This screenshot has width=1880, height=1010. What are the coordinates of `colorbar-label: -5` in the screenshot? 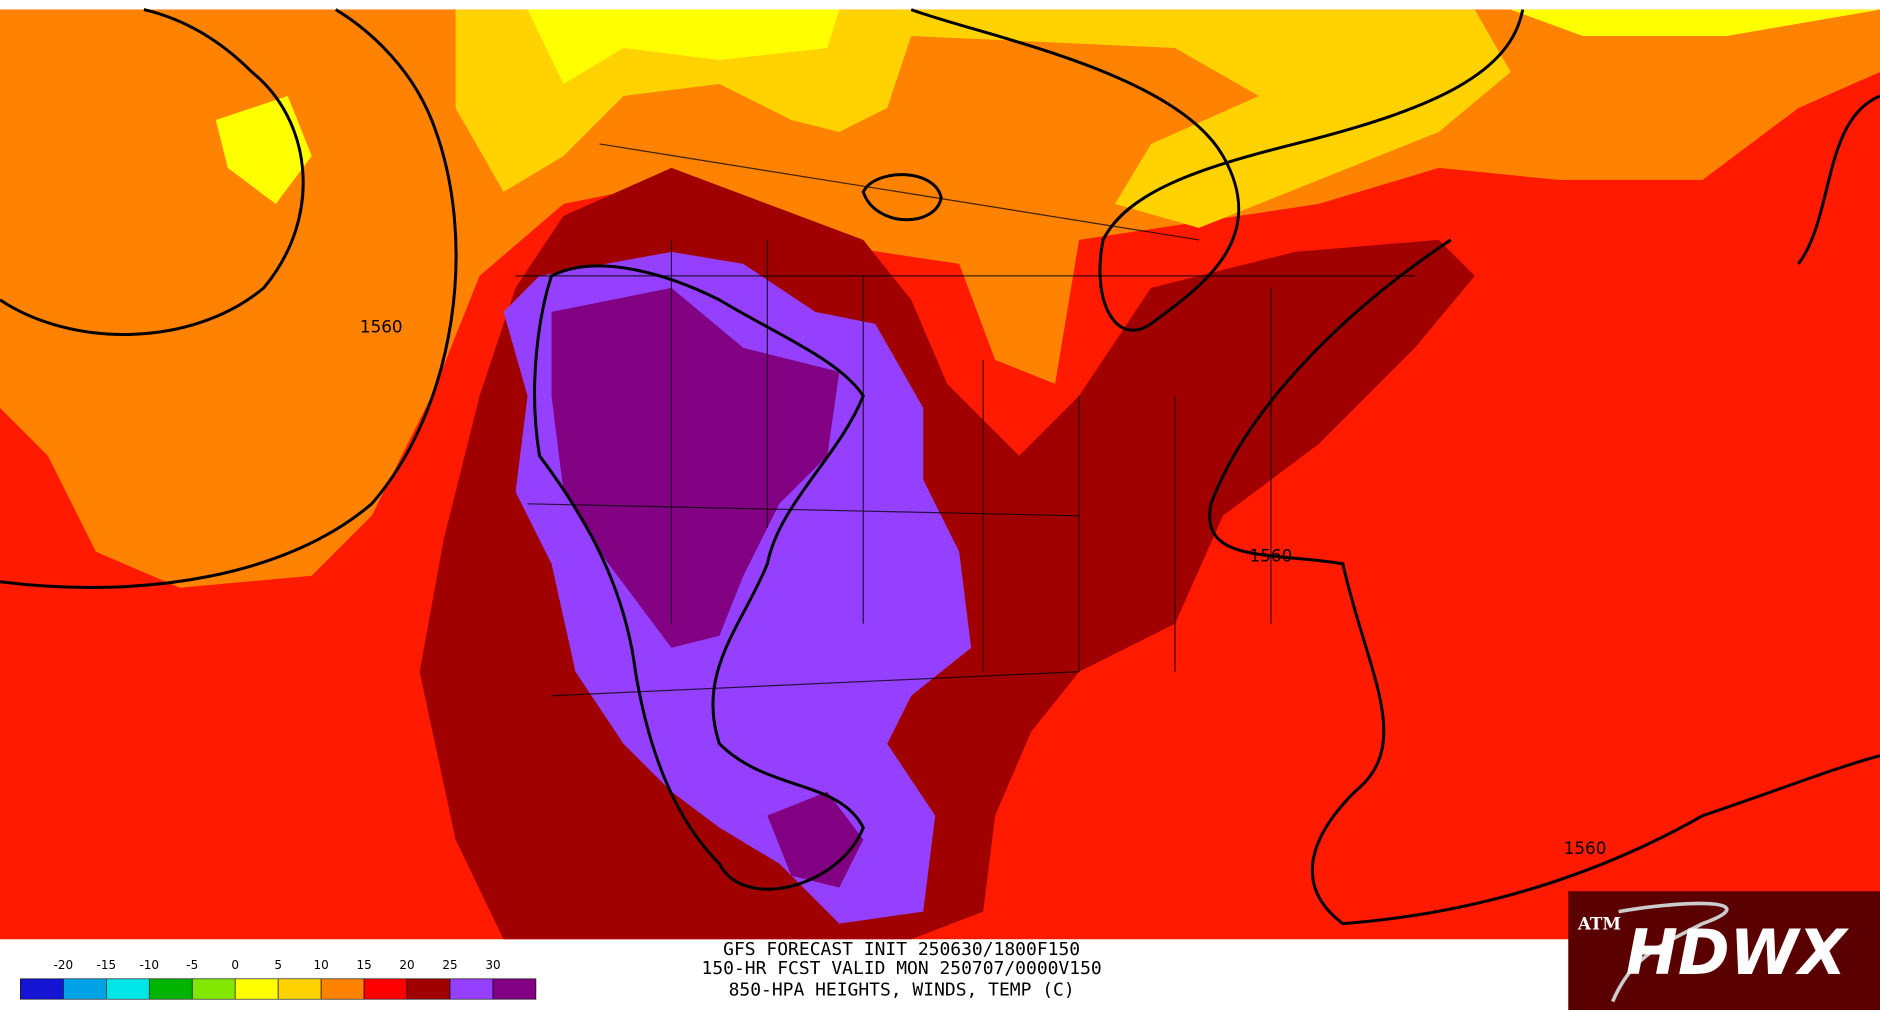 It's located at (192, 965).